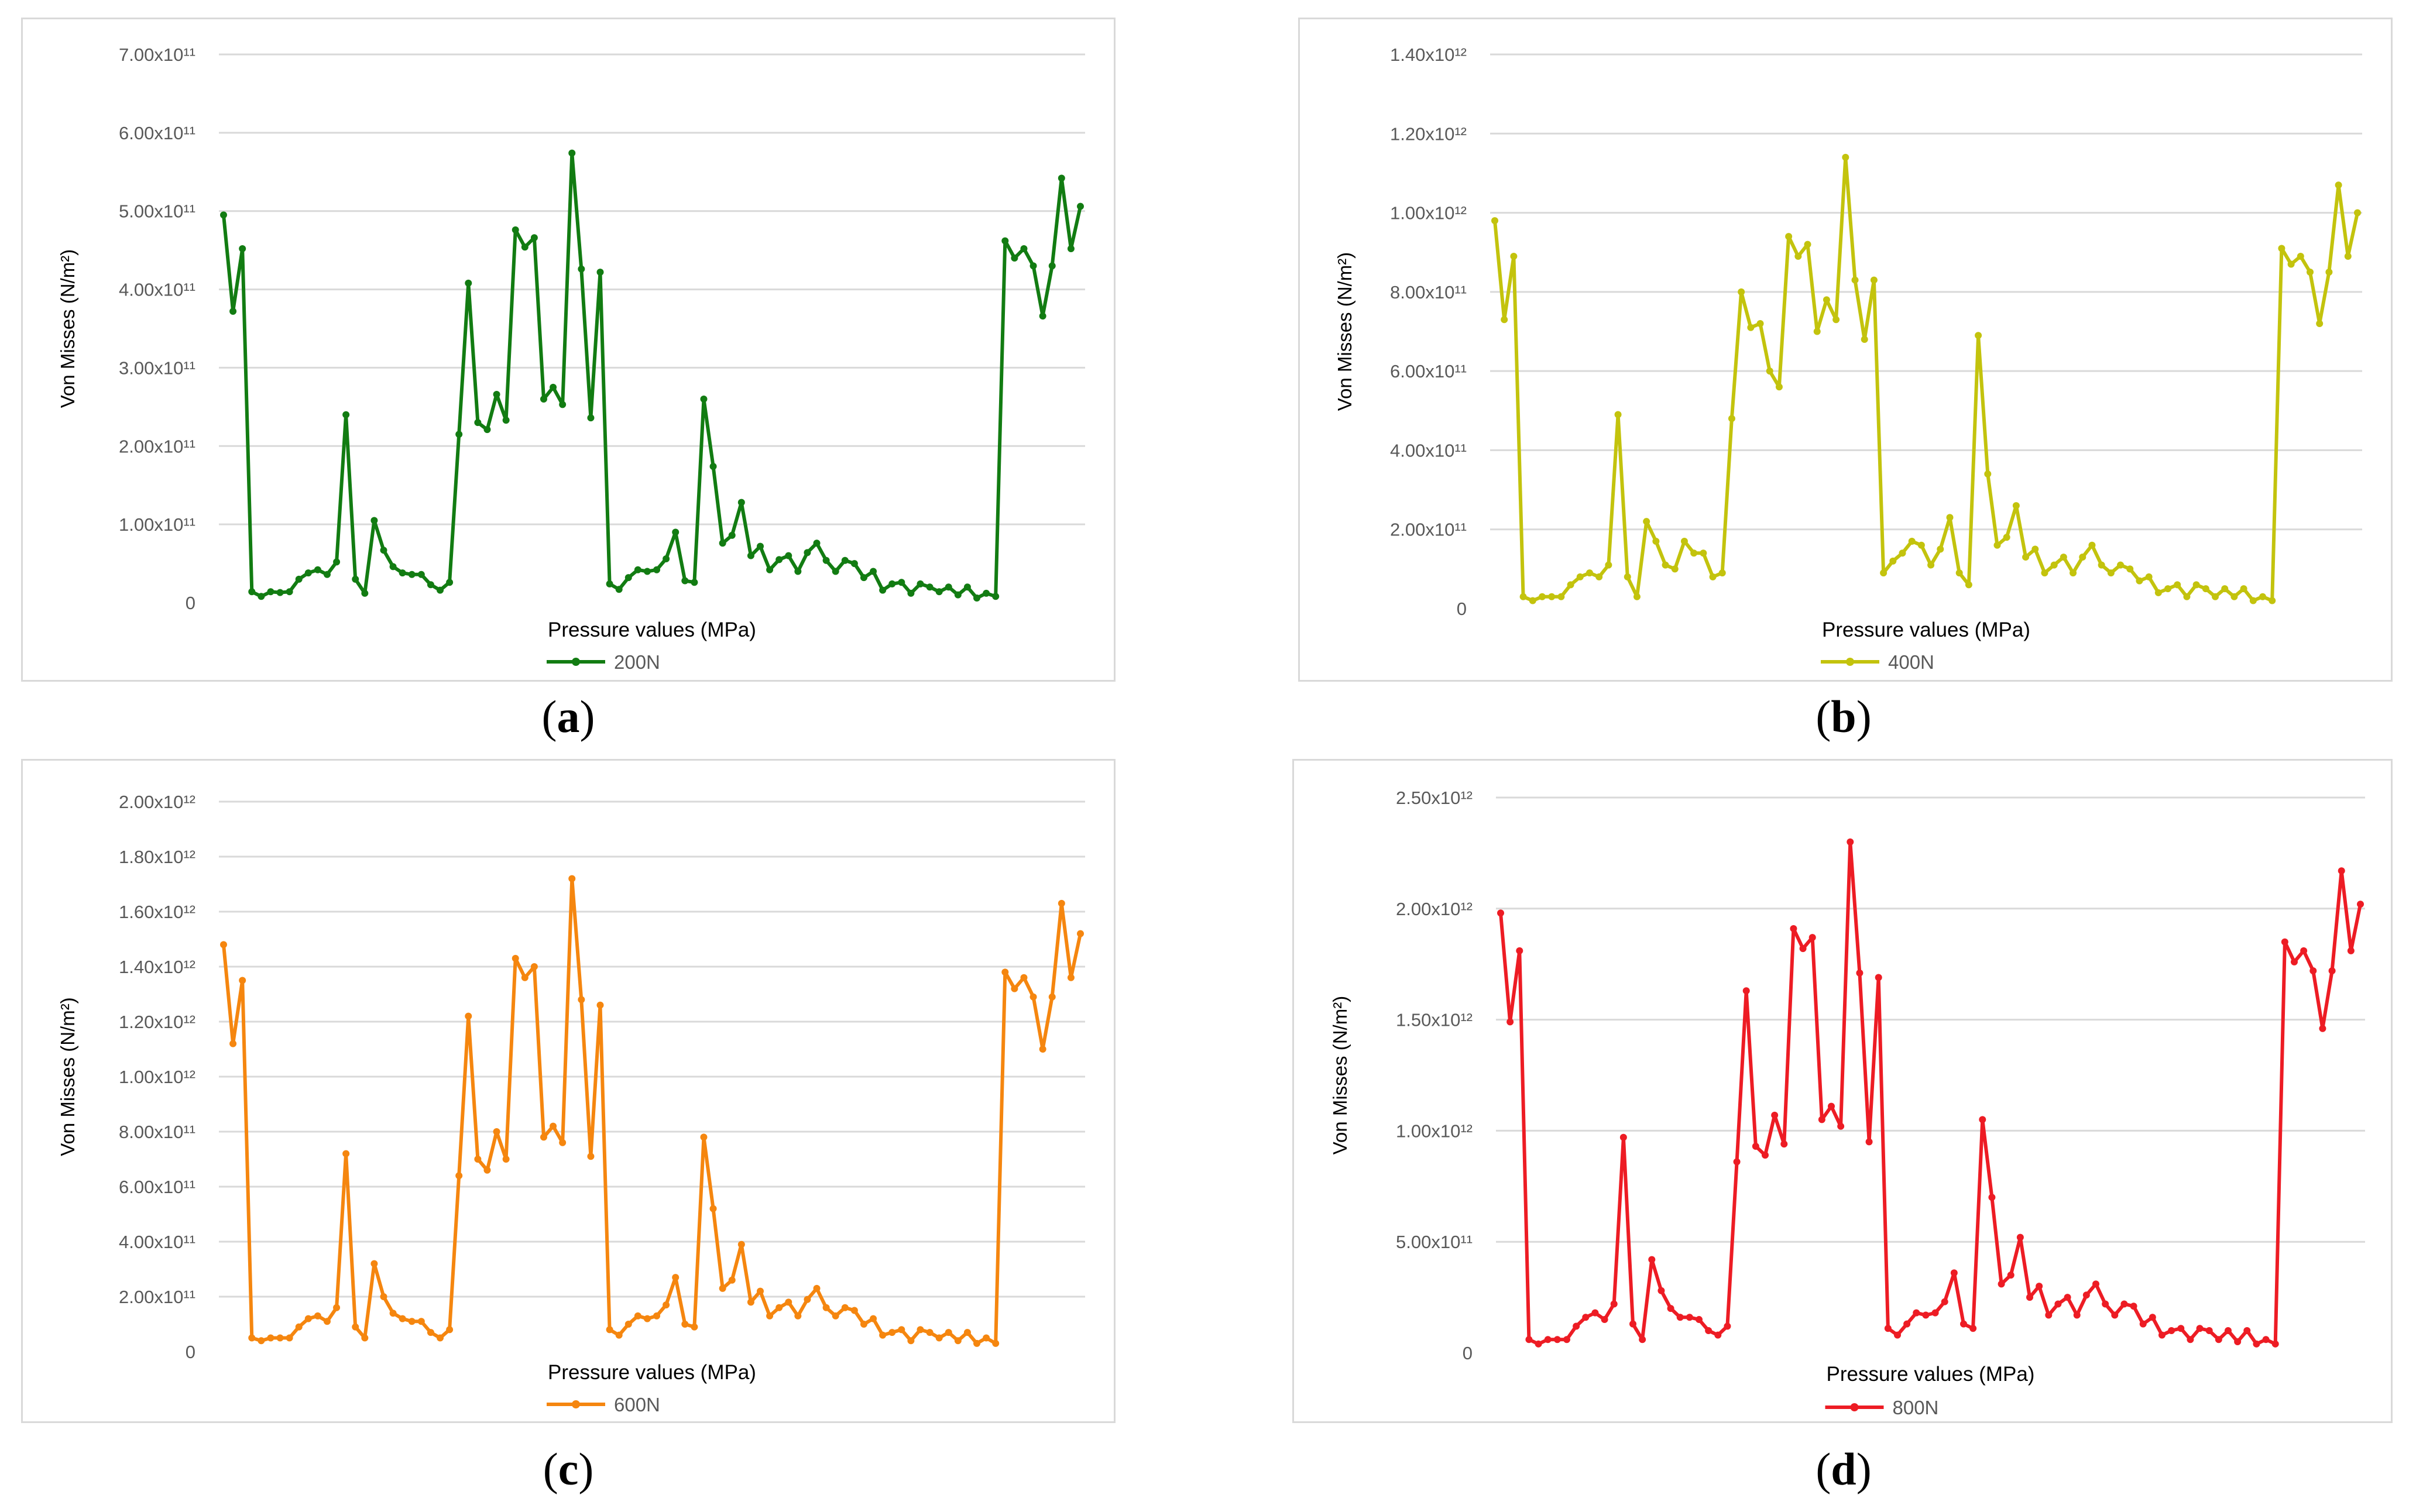 Image resolution: width=2416 pixels, height=1512 pixels. Describe the element at coordinates (157, 290) in the screenshot. I see `y-tick-label: 4.00x10¹¹` at that location.